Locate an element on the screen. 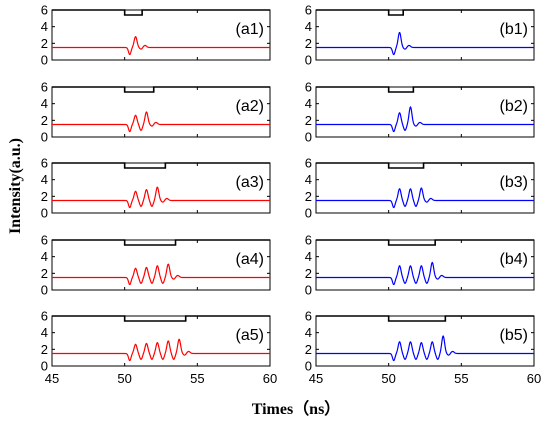 This screenshot has width=550, height=426. y-axis-label: Intensity(a.u.) is located at coordinates (15, 186).